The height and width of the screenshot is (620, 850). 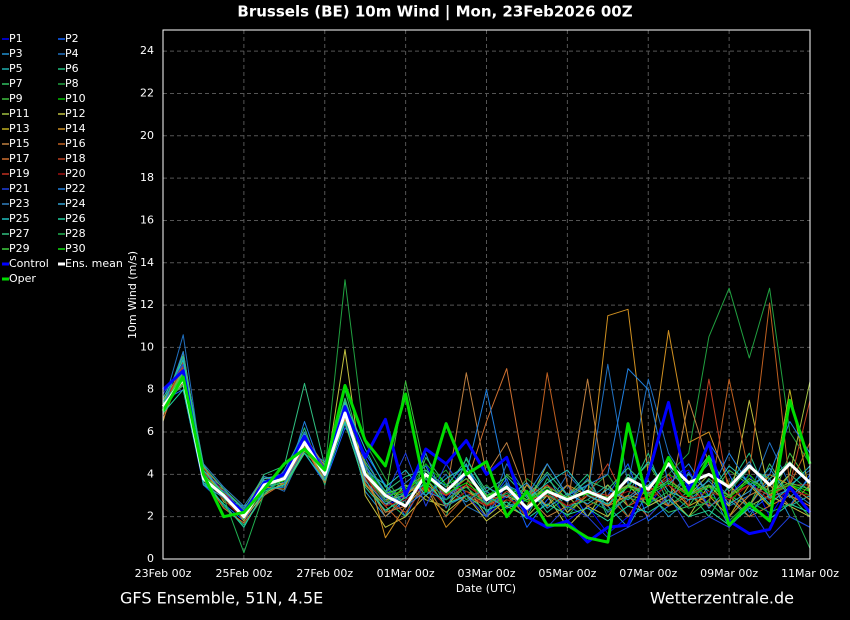 What do you see at coordinates (75, 203) in the screenshot?
I see `legend-label: P24` at bounding box center [75, 203].